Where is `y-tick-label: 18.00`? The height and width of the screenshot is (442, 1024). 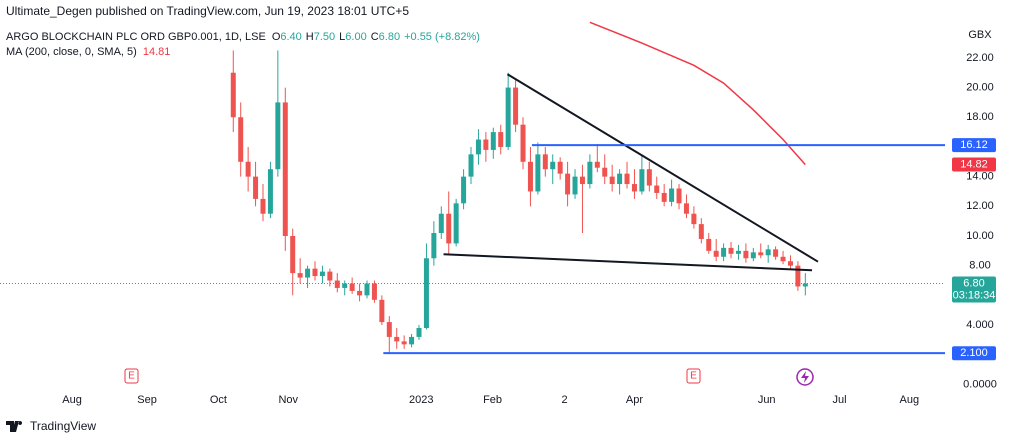
y-tick-label: 18.00 is located at coordinates (980, 117).